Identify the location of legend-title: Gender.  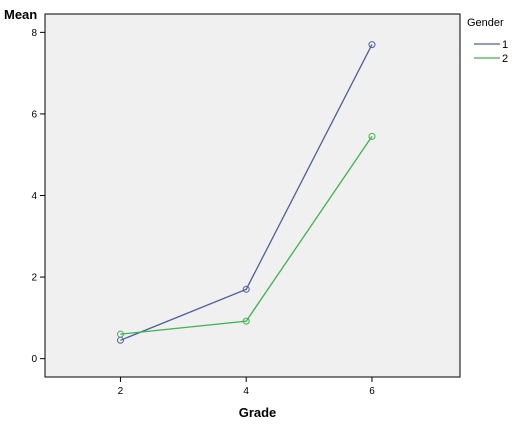
(485, 23).